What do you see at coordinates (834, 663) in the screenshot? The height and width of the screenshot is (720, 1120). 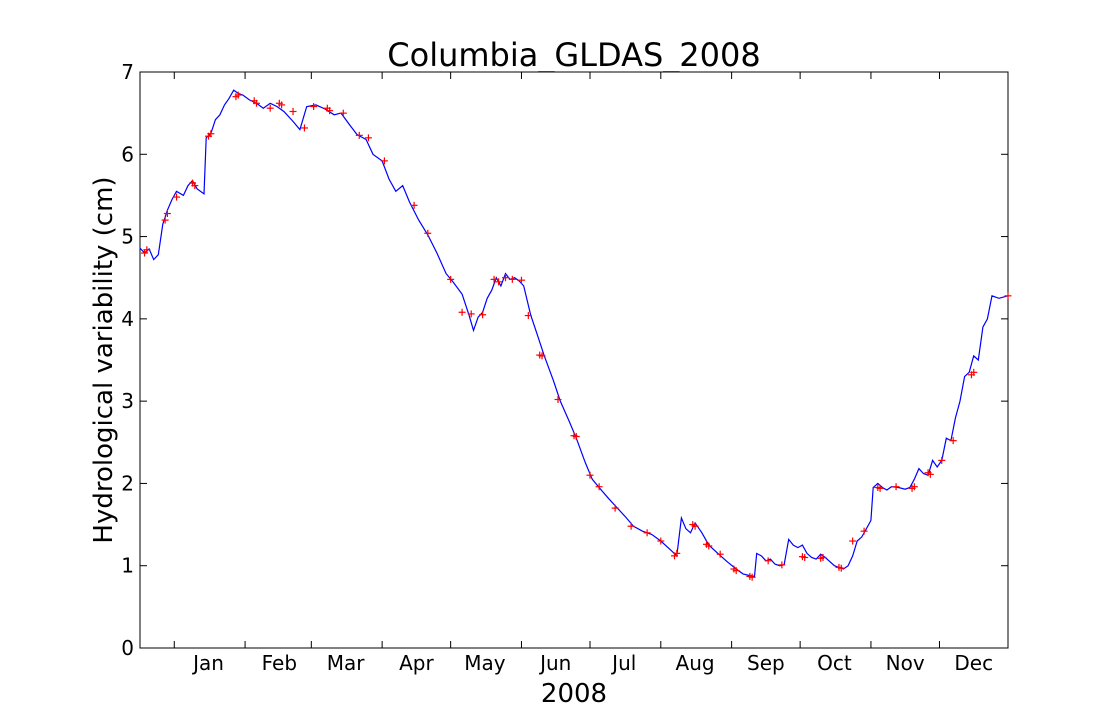 I see `x-tick-label: Oct` at bounding box center [834, 663].